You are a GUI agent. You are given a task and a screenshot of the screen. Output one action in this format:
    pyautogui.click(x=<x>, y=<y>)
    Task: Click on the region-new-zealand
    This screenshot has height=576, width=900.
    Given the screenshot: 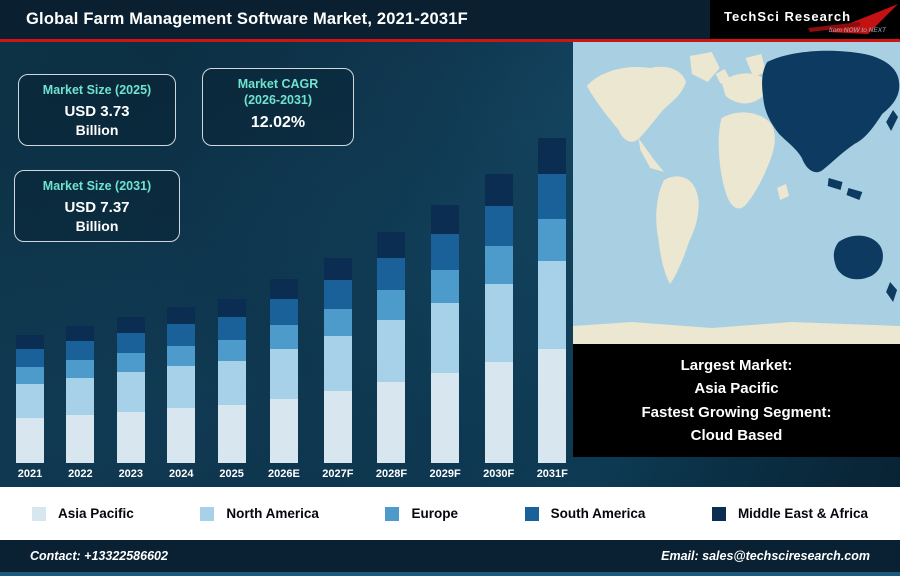 What is the action you would take?
    pyautogui.click(x=892, y=292)
    